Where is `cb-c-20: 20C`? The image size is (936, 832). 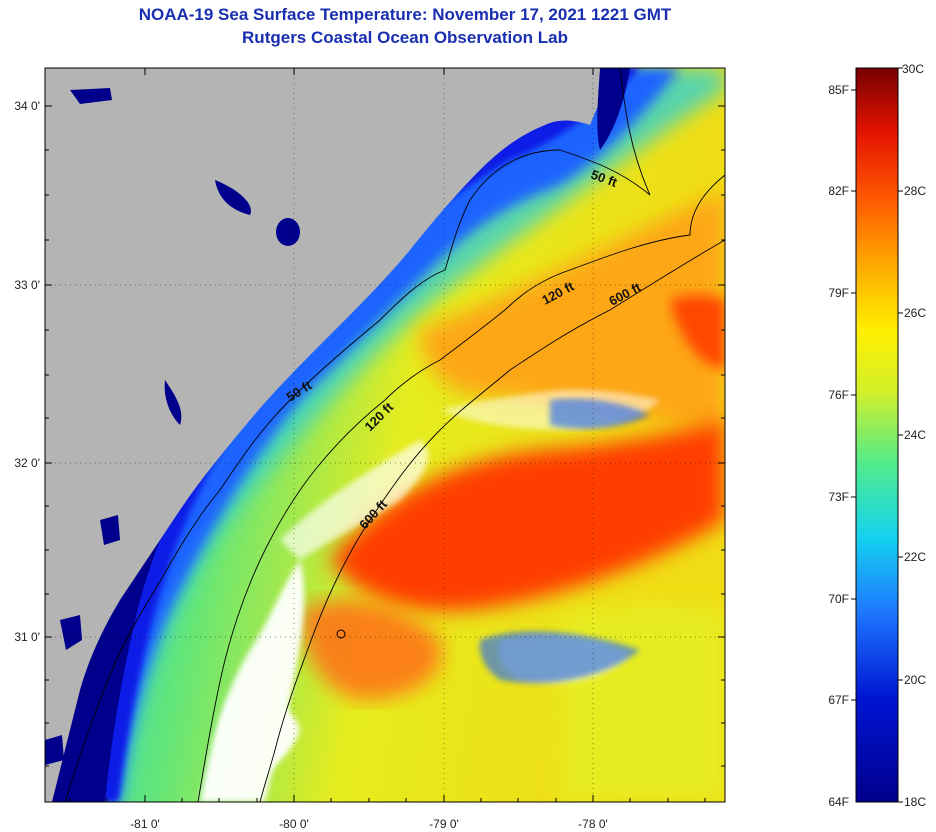 cb-c-20: 20C is located at coordinates (915, 680).